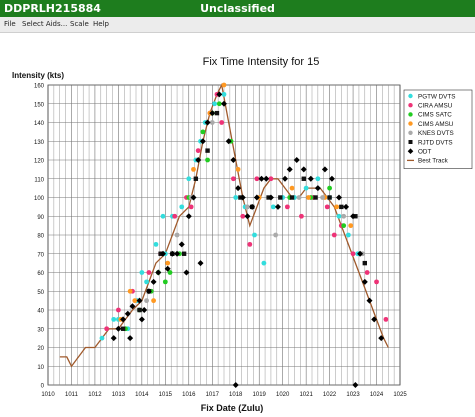 The width and height of the screenshot is (475, 417). What do you see at coordinates (410, 114) in the screenshot?
I see `legend-swatch-cims-satc` at bounding box center [410, 114].